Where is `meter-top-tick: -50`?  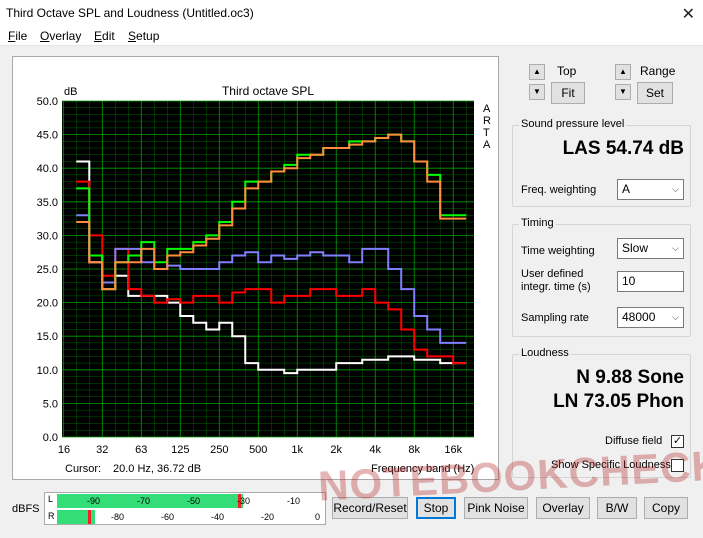
meter-top-tick: -50 is located at coordinates (194, 501).